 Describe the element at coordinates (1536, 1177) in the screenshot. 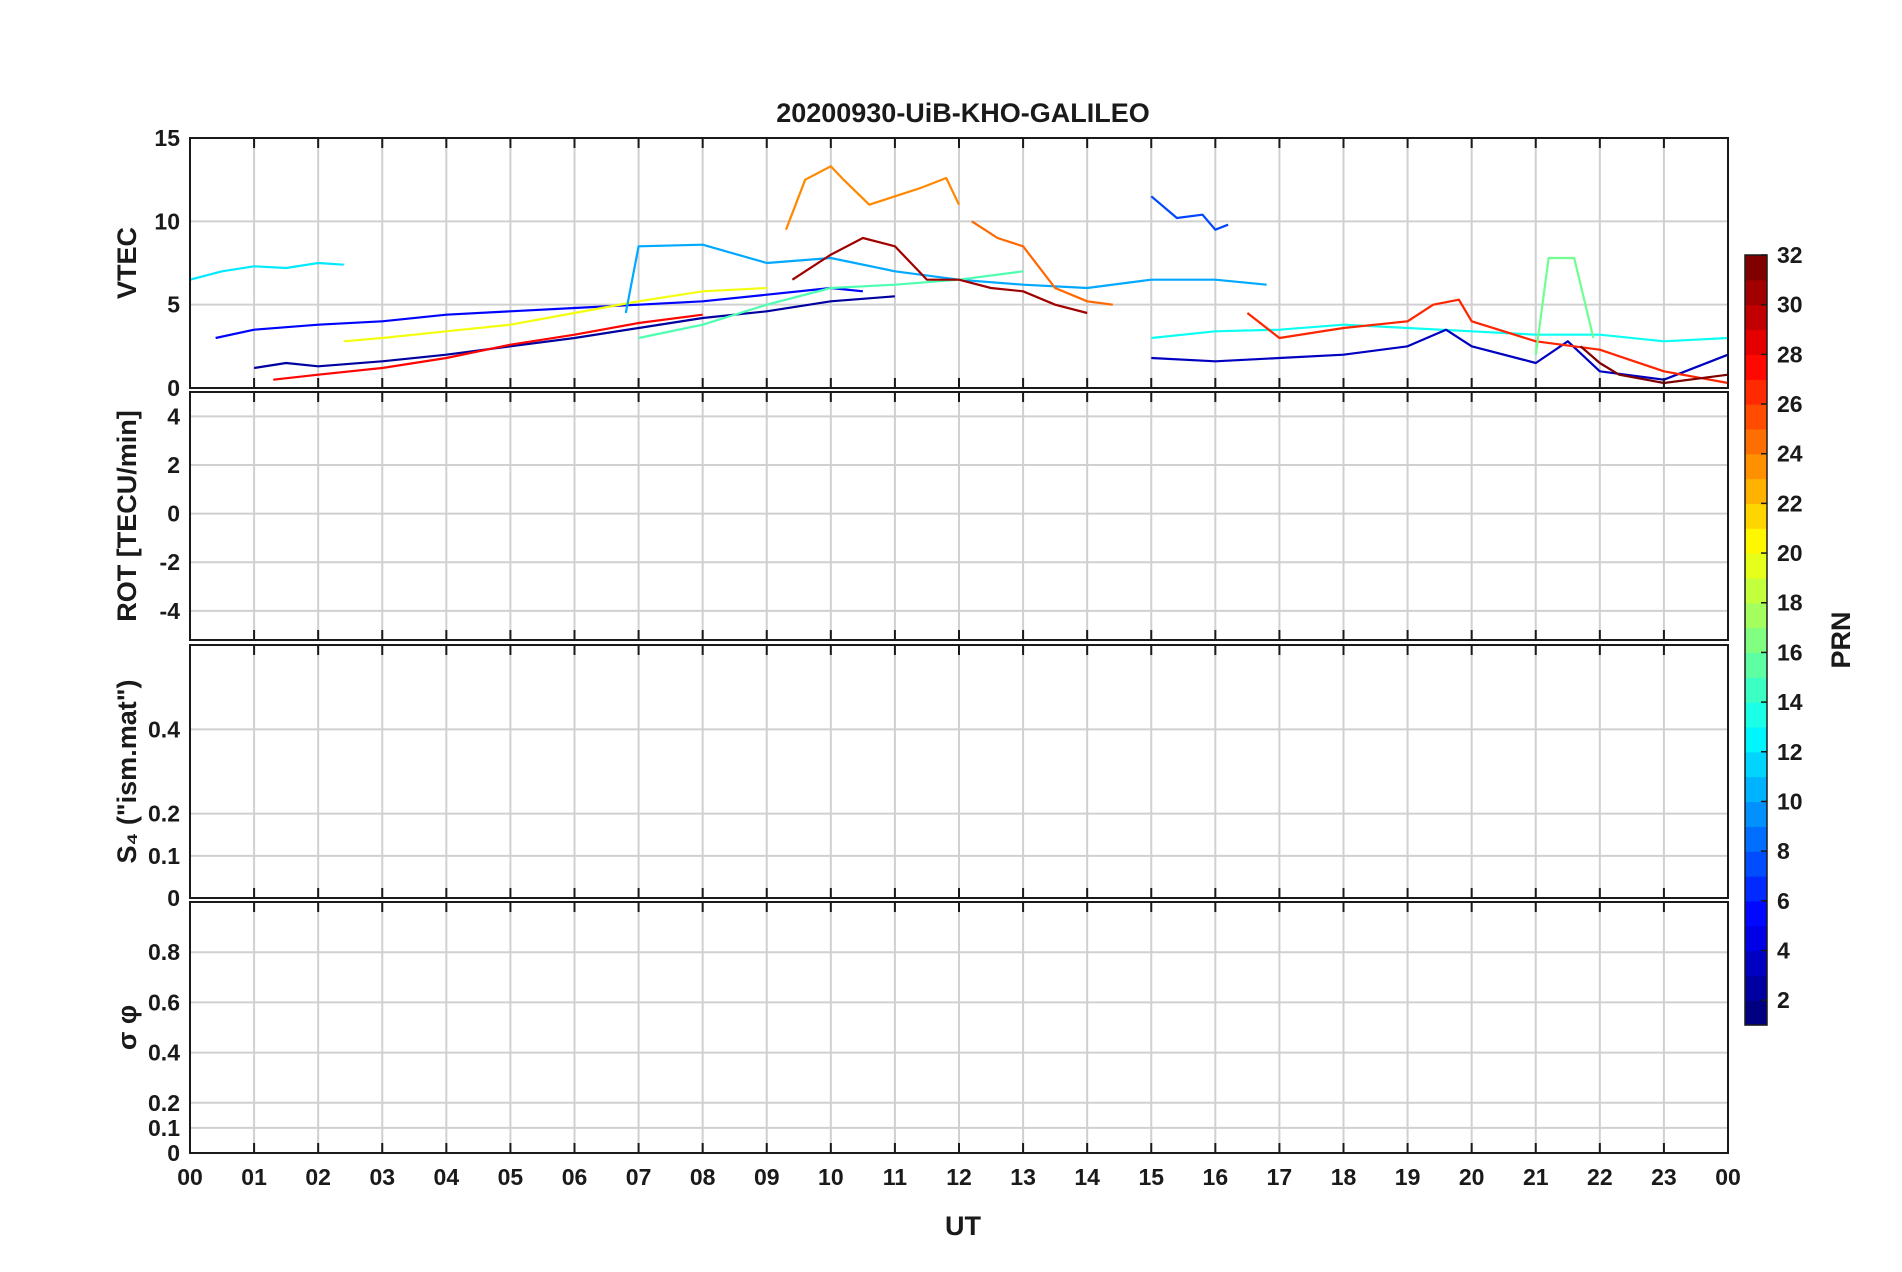

I see `x-tick-label: 21` at that location.